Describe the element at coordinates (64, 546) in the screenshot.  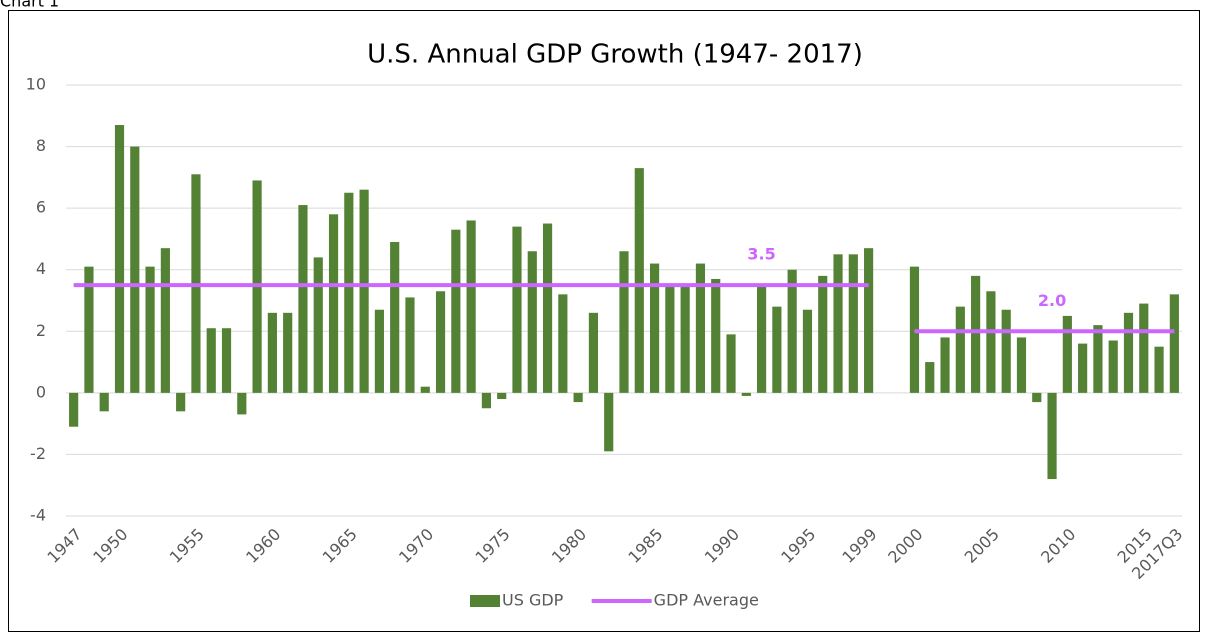
I see `x-tick-label: 1947` at that location.